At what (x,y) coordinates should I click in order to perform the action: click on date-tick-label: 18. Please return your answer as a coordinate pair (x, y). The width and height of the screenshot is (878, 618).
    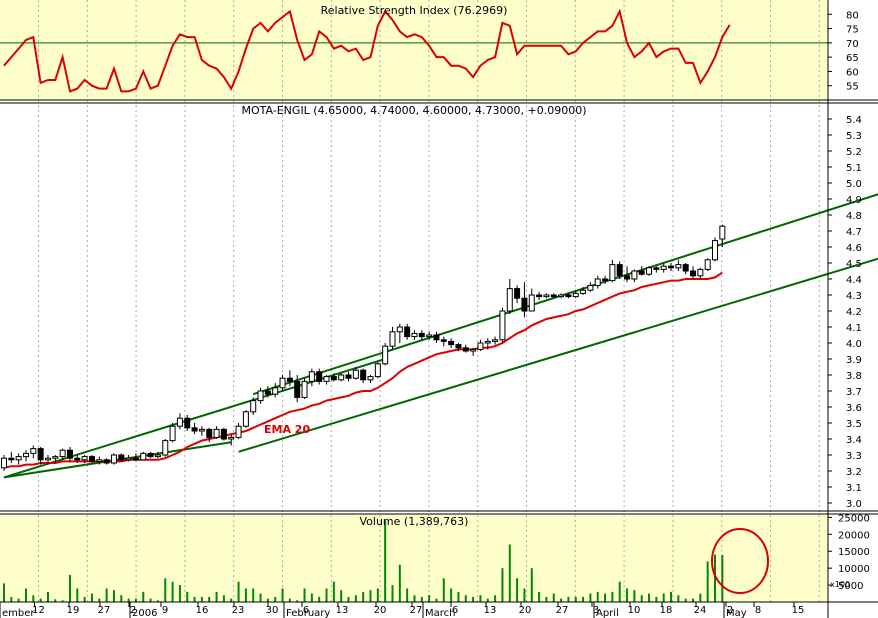
    Looking at the image, I should click on (666, 610).